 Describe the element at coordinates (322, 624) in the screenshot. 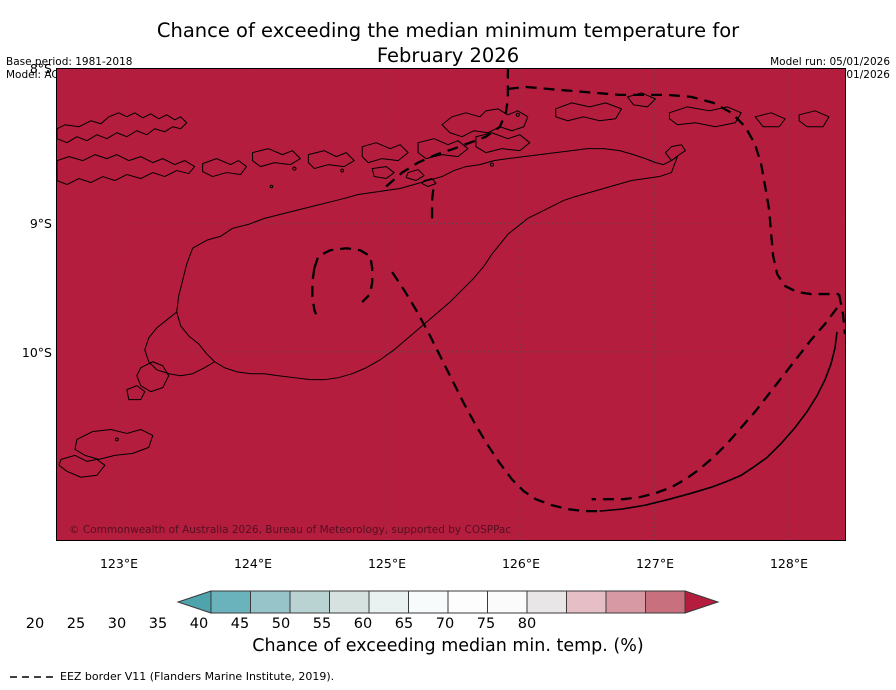

I see `cbtick-55: 55` at that location.